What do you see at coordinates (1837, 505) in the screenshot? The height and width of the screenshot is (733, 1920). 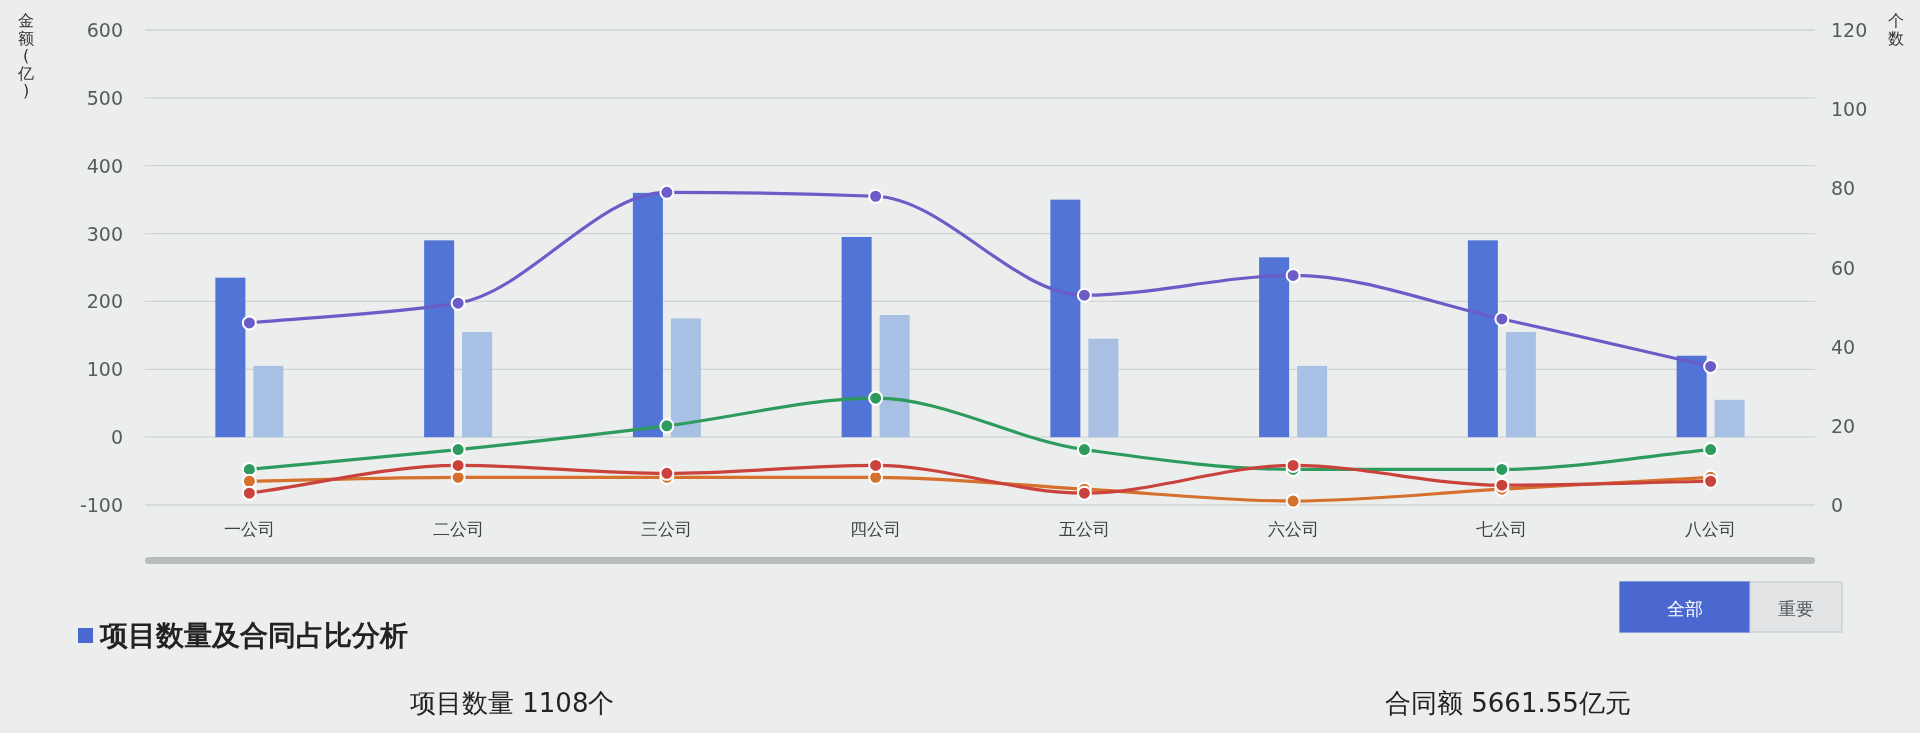 I see `y2-tick-label: 0` at bounding box center [1837, 505].